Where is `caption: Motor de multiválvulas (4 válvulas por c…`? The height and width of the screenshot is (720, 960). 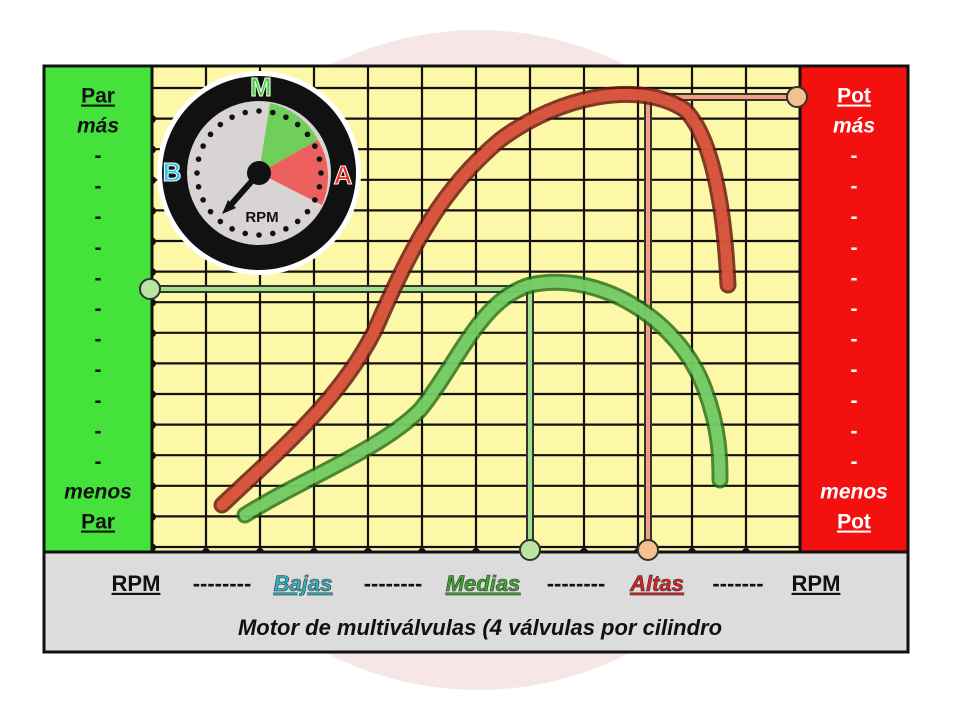
caption: Motor de multiválvulas (4 válvulas por c… is located at coordinates (480, 627).